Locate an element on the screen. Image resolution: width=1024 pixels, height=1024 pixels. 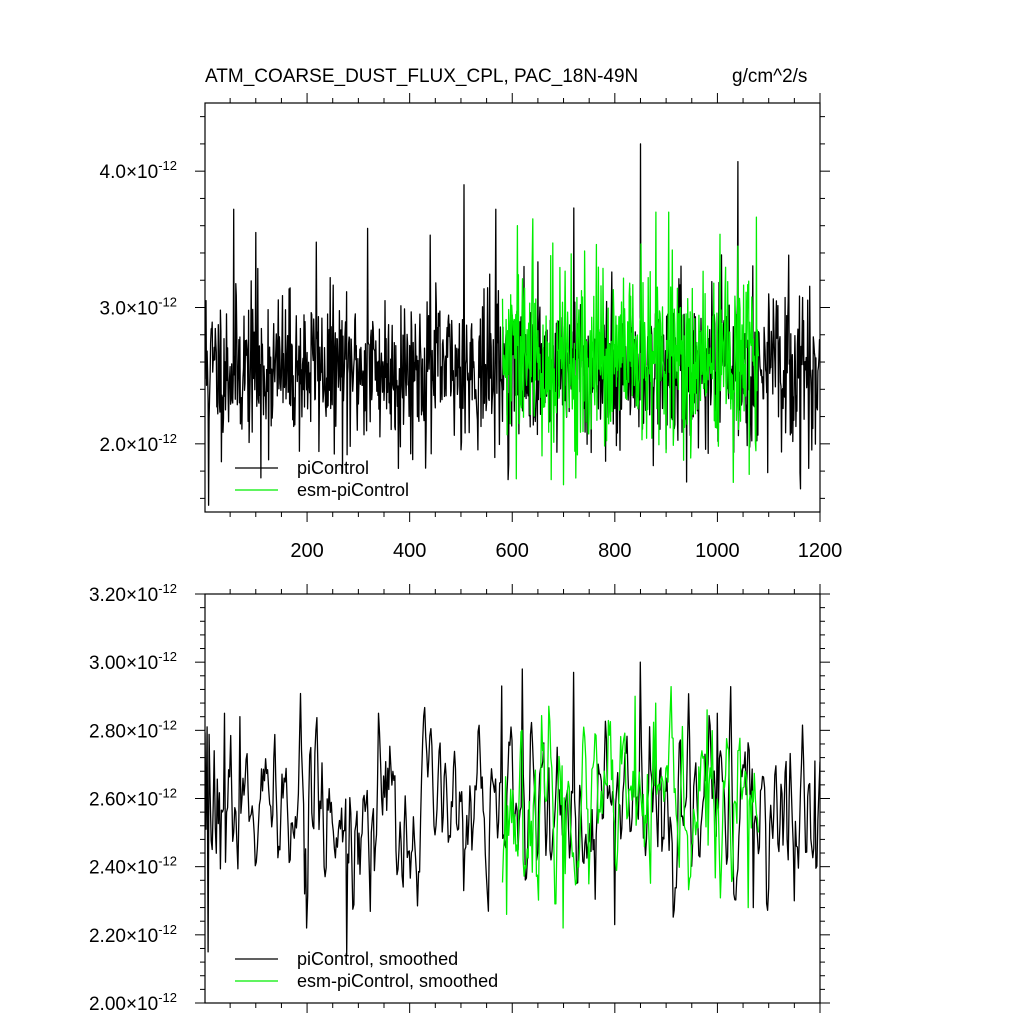
x-tick-label: 800 is located at coordinates (614, 551).